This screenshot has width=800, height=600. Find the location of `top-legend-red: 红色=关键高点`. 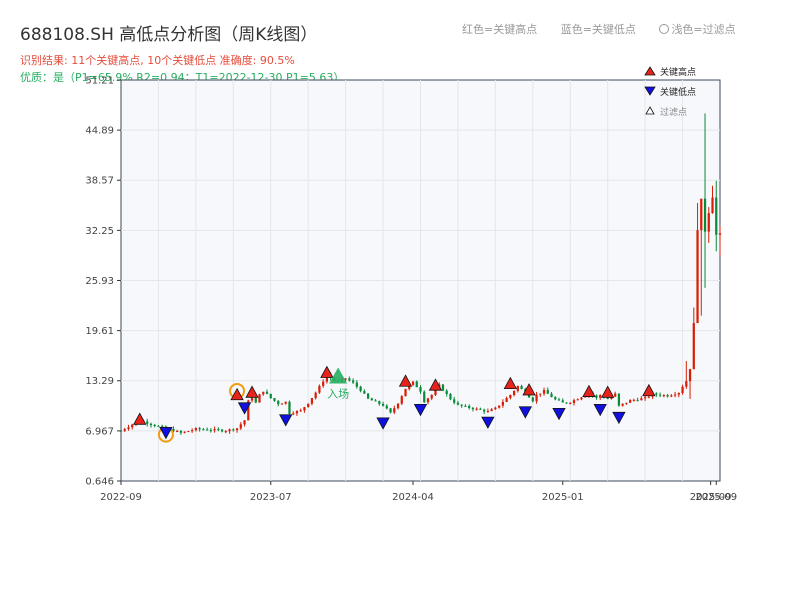

top-legend-red: 红色=关键高点 is located at coordinates (500, 29).